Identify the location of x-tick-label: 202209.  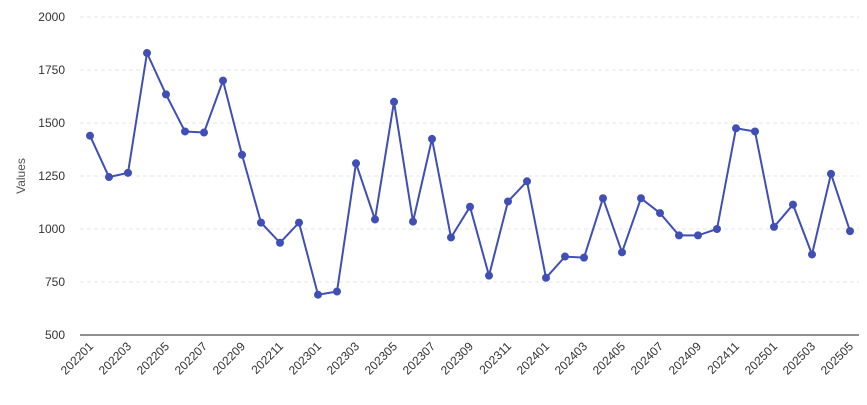
(229, 358).